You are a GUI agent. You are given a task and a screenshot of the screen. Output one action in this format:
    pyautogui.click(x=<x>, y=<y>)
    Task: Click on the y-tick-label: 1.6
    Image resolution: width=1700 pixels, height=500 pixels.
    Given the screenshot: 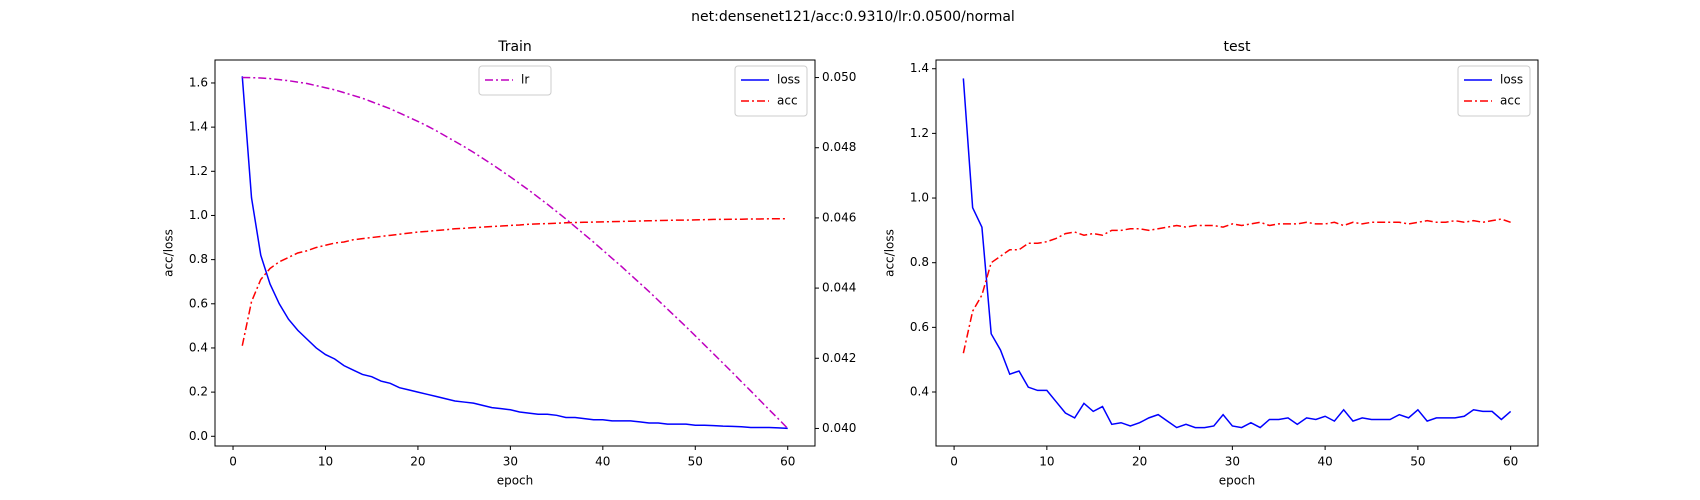 What is the action you would take?
    pyautogui.click(x=198, y=82)
    